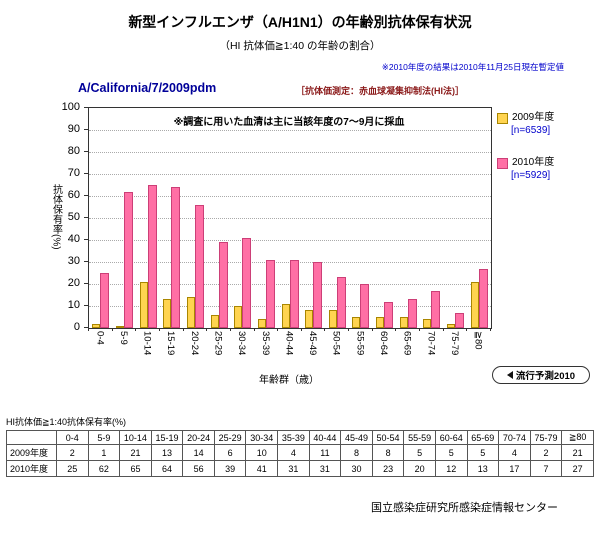 The image size is (600, 535). Describe the element at coordinates (360, 351) in the screenshot. I see `x-label-cell: 55-59` at that location.